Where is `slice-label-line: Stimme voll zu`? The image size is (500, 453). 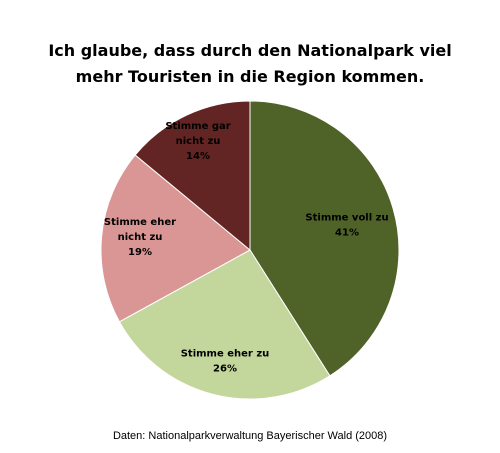 slice-label-line: Stimme voll zu is located at coordinates (346, 218).